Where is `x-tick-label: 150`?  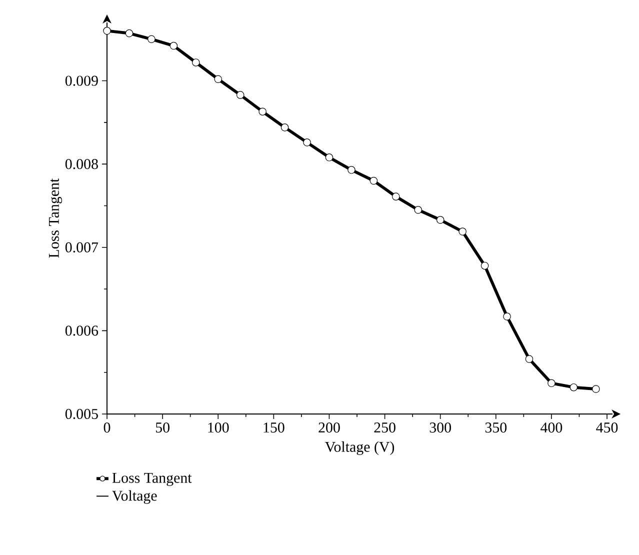 x-tick-label: 150 is located at coordinates (274, 427).